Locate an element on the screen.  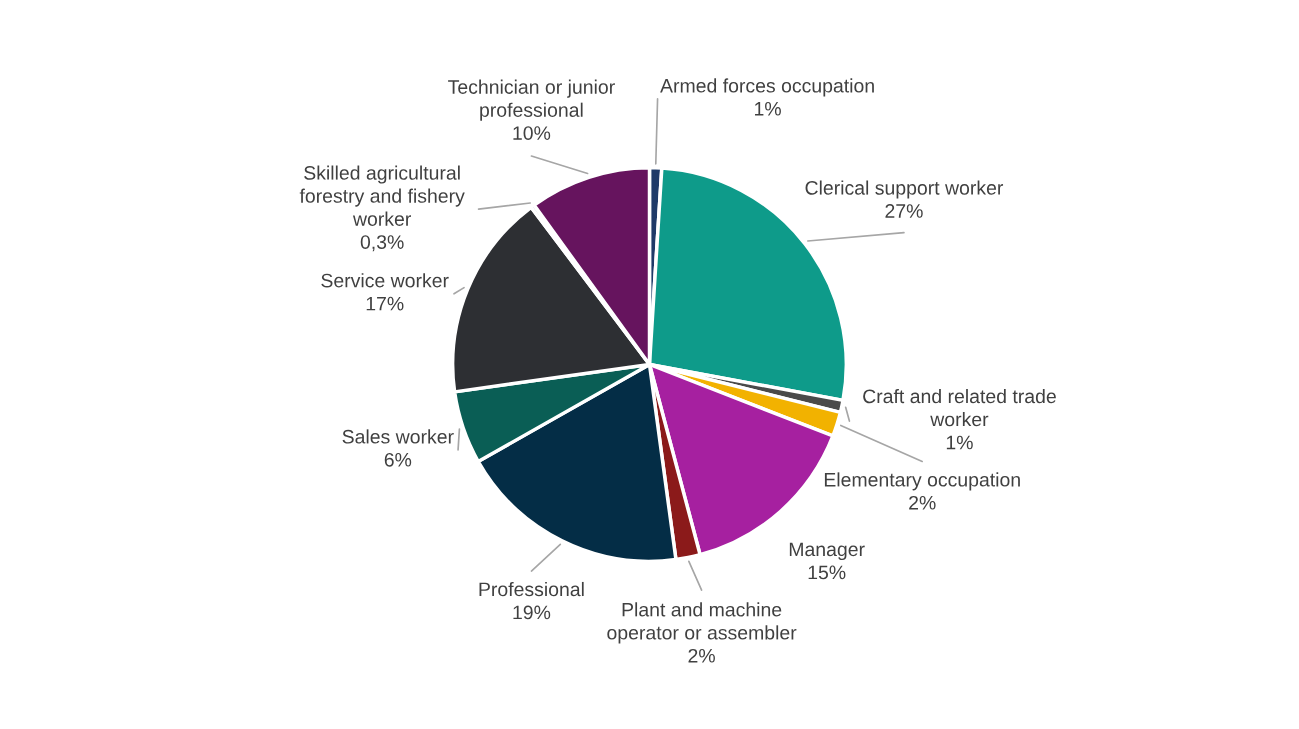
data-label: 27% is located at coordinates (904, 211).